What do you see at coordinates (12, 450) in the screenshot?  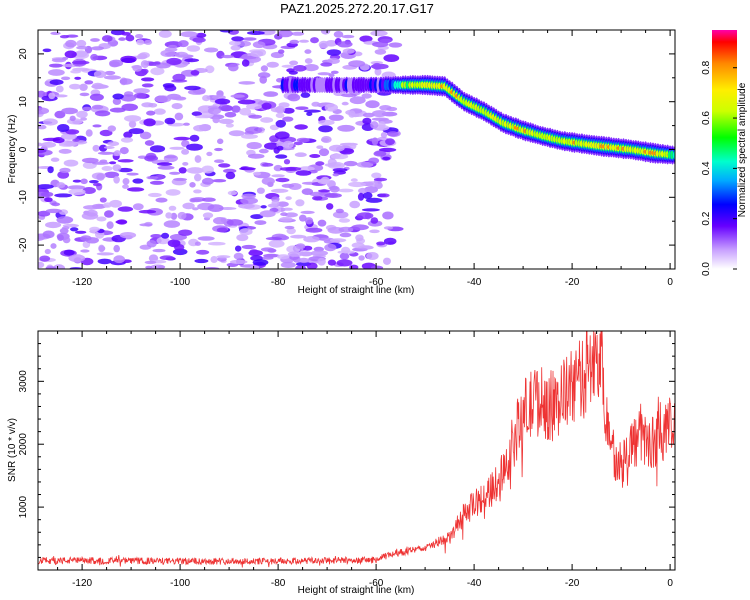 I see `snr-y-axis-label: SNR (10 * v/v)` at bounding box center [12, 450].